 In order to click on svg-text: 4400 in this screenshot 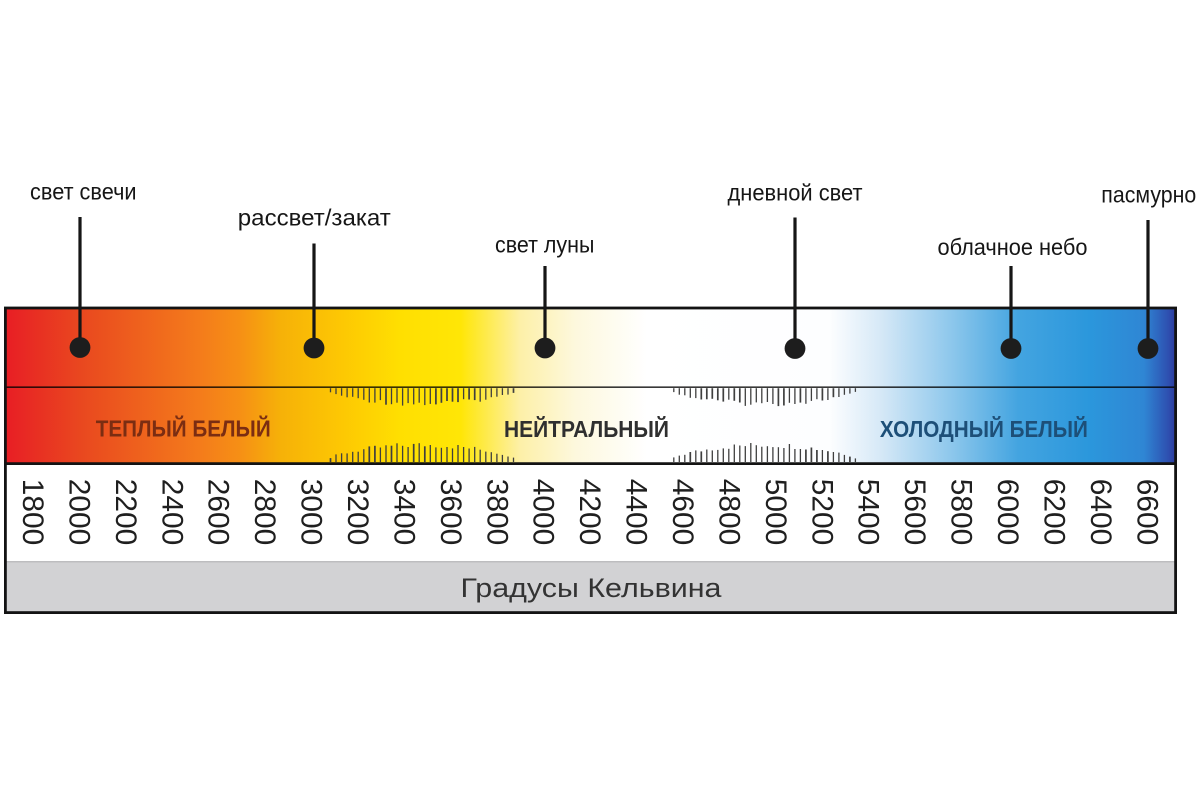, I will do `click(636, 512)`.